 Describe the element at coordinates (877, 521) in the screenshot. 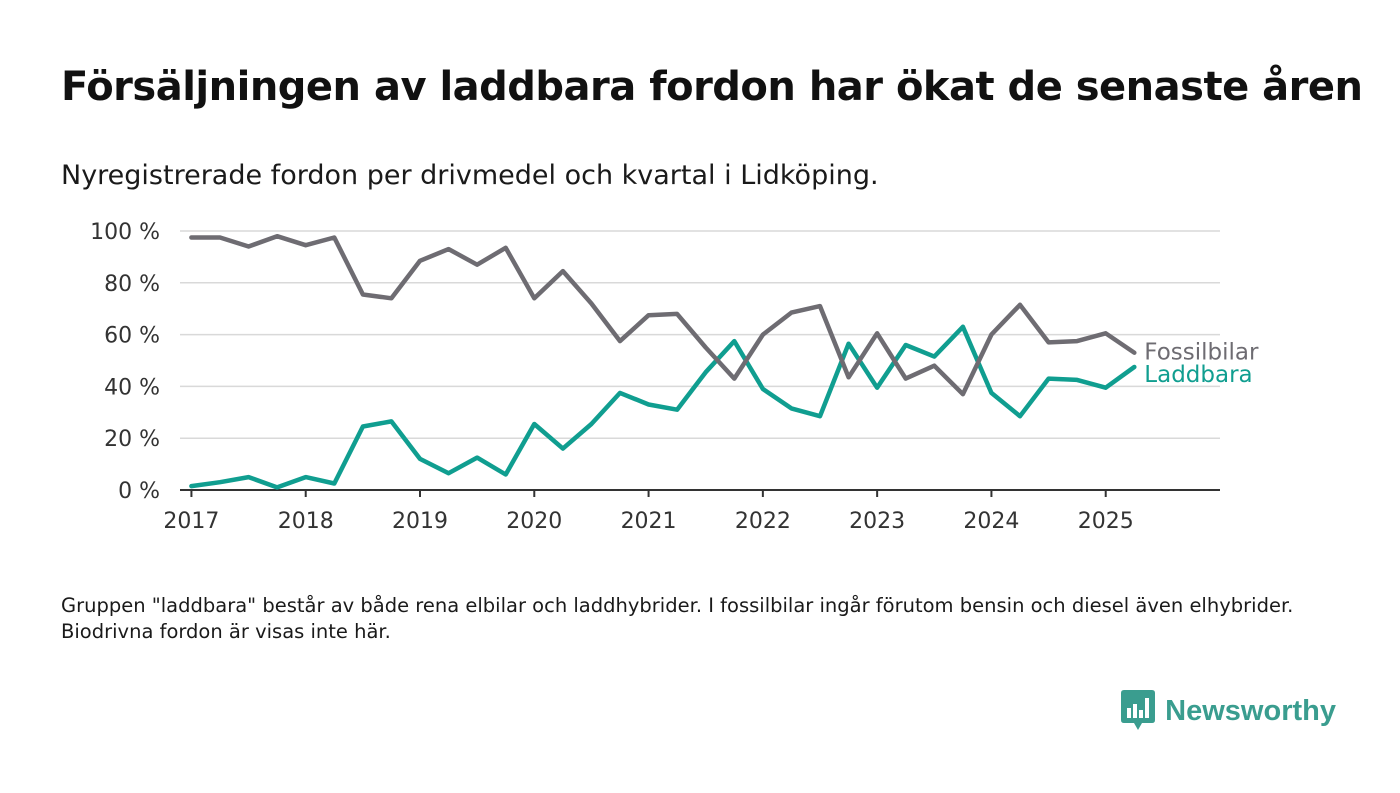

I see `x-tick-label: 2023` at that location.